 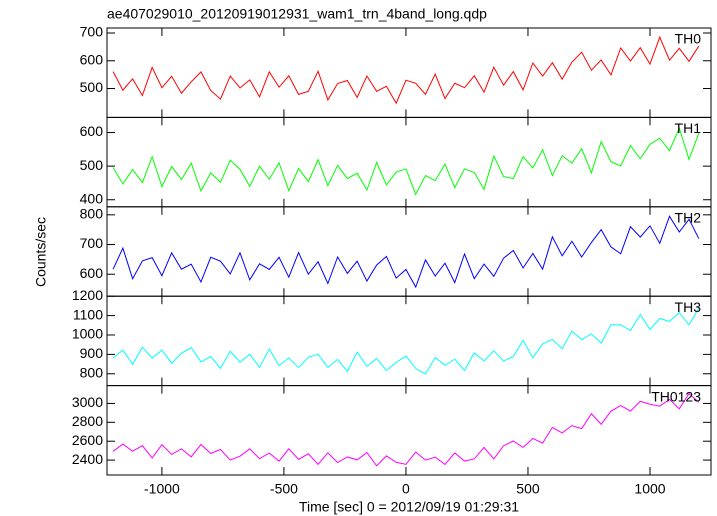 I want to click on x-tick-label: 0, so click(x=406, y=489).